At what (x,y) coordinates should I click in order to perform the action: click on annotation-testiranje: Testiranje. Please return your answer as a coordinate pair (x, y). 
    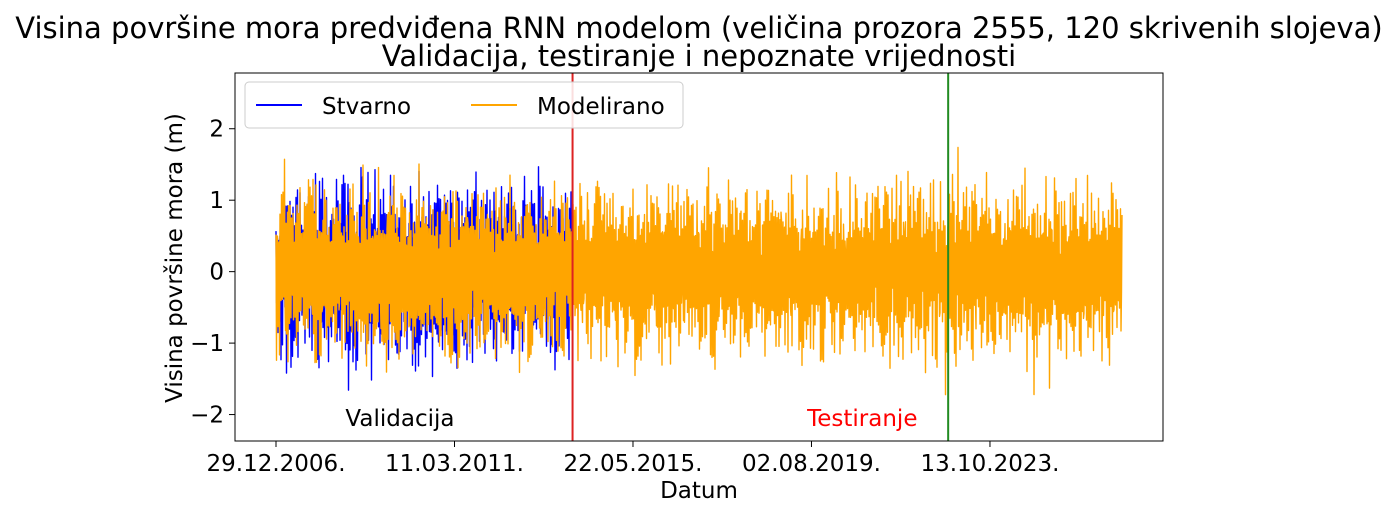
    Looking at the image, I should click on (861, 419).